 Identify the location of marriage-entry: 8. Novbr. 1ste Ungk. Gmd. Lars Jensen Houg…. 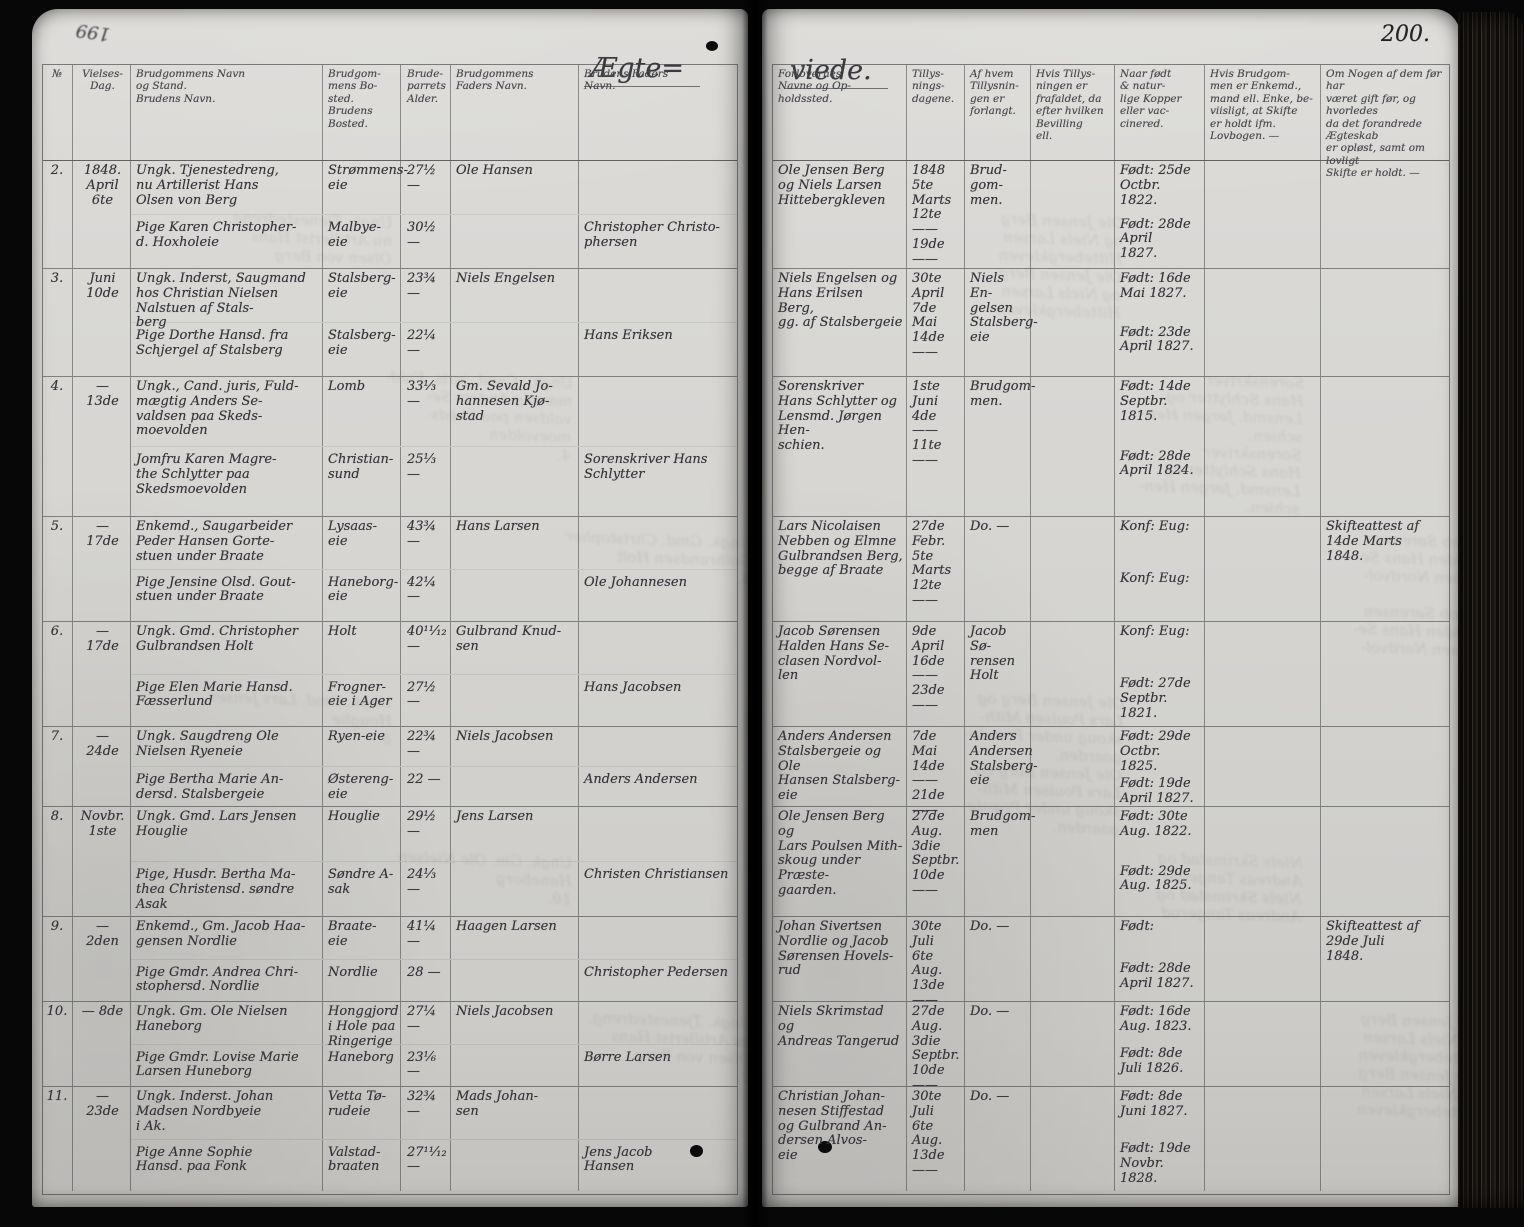
(390, 861).